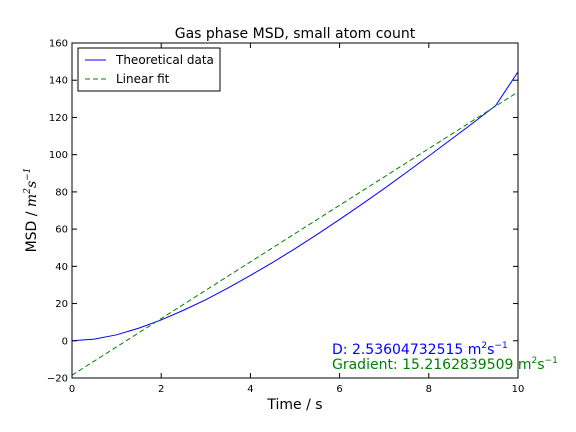  Describe the element at coordinates (58, 118) in the screenshot. I see `y-tick-label: 120` at that location.